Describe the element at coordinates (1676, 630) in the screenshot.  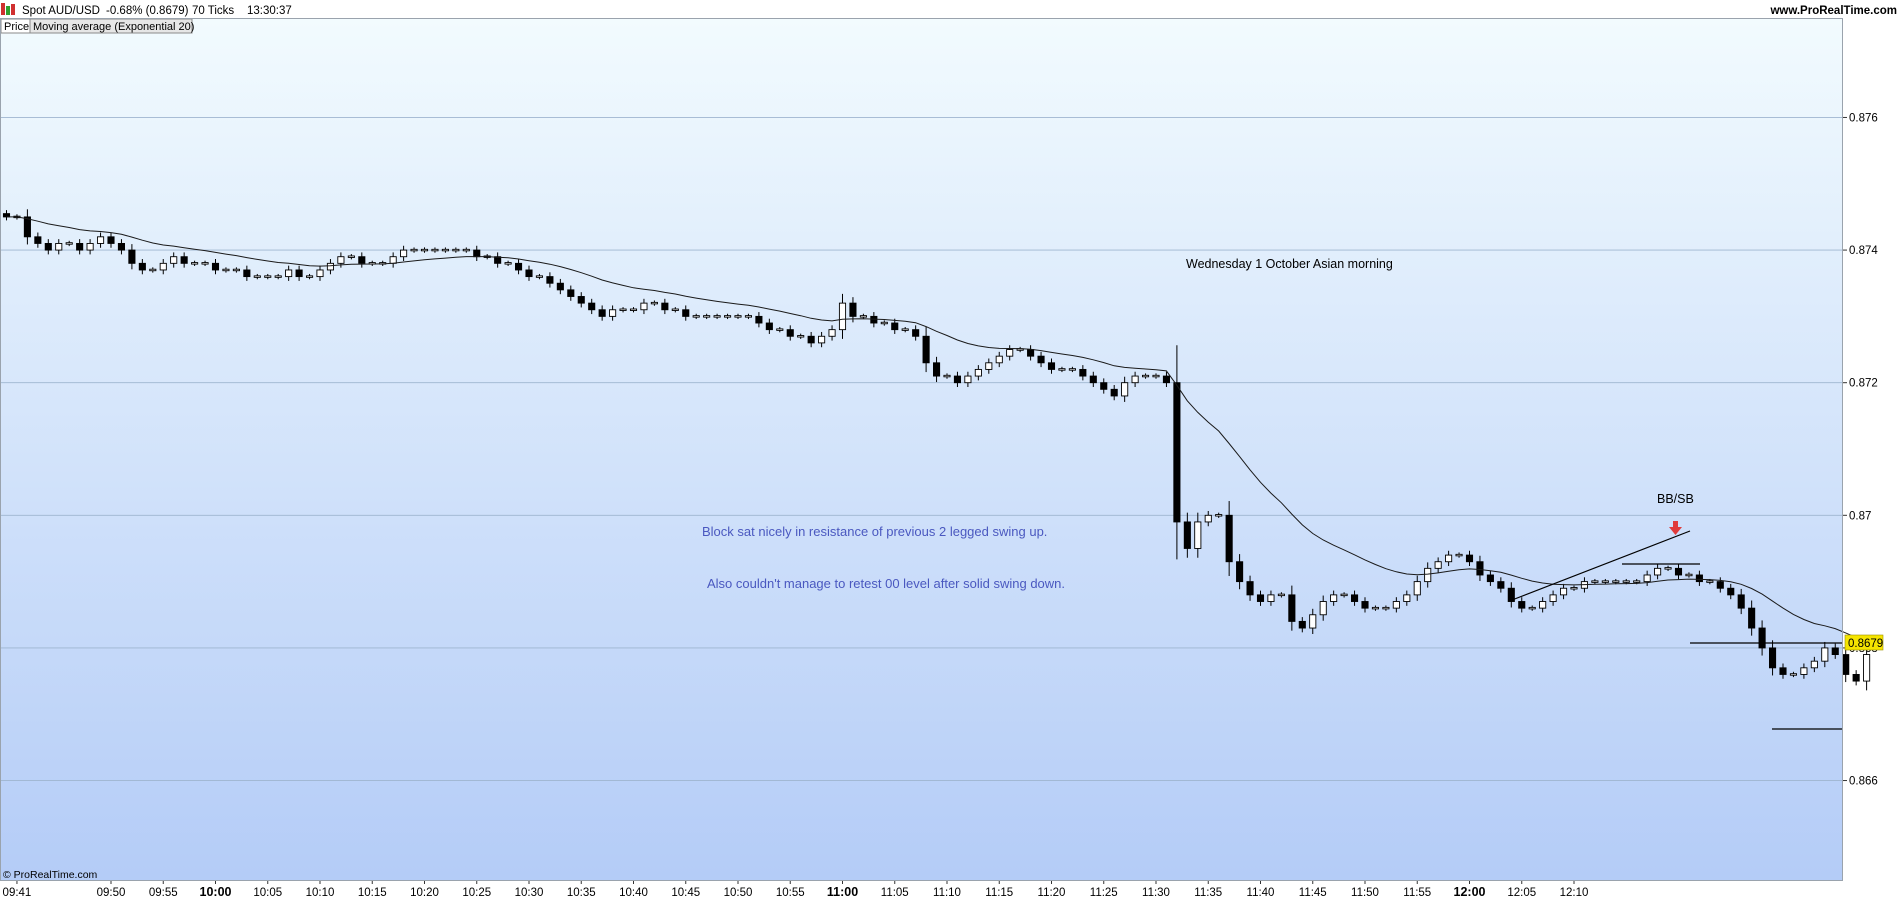
I see `drawing-objects` at that location.